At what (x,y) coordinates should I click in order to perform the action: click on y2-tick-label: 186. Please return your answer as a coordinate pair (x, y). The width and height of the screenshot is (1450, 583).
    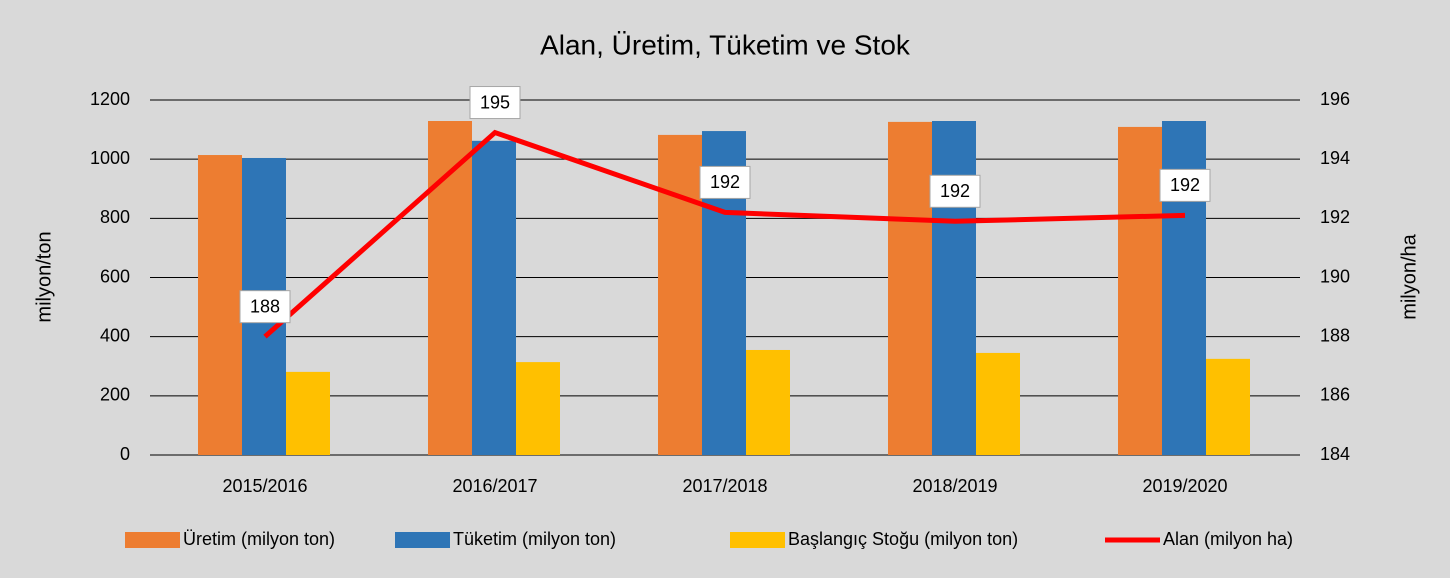
    Looking at the image, I should click on (1335, 395).